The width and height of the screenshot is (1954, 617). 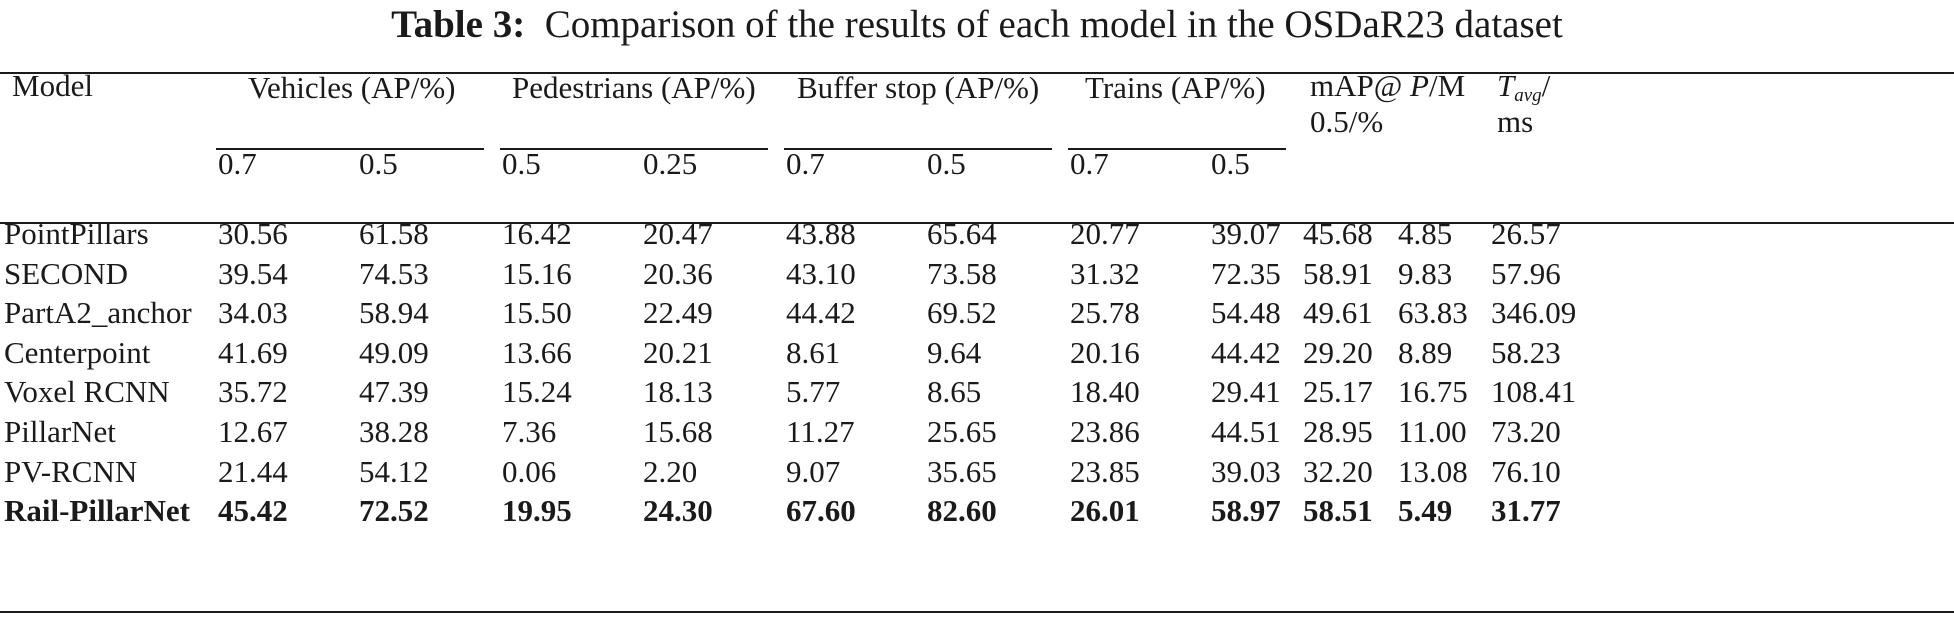 I want to click on table-cell: 11.00, so click(x=1432, y=431).